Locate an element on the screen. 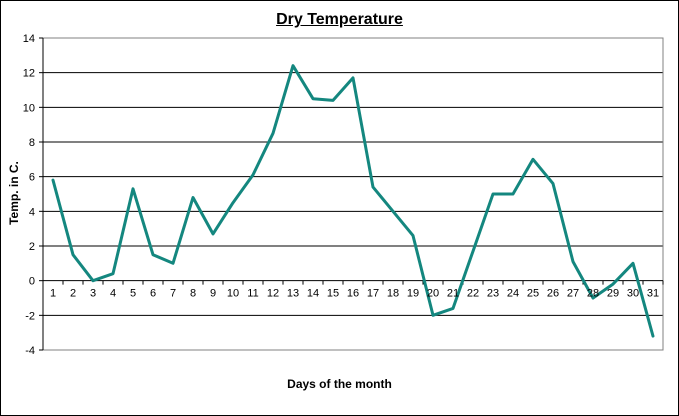 Image resolution: width=679 pixels, height=416 pixels. x-tick-label: 7 is located at coordinates (173, 294).